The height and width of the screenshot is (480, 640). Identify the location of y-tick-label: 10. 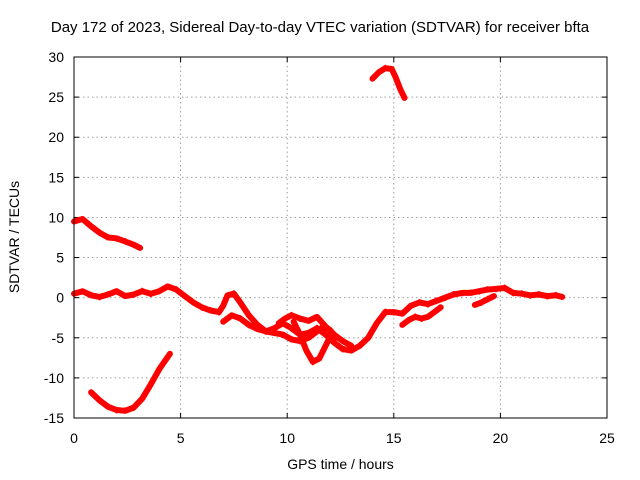
(56, 217).